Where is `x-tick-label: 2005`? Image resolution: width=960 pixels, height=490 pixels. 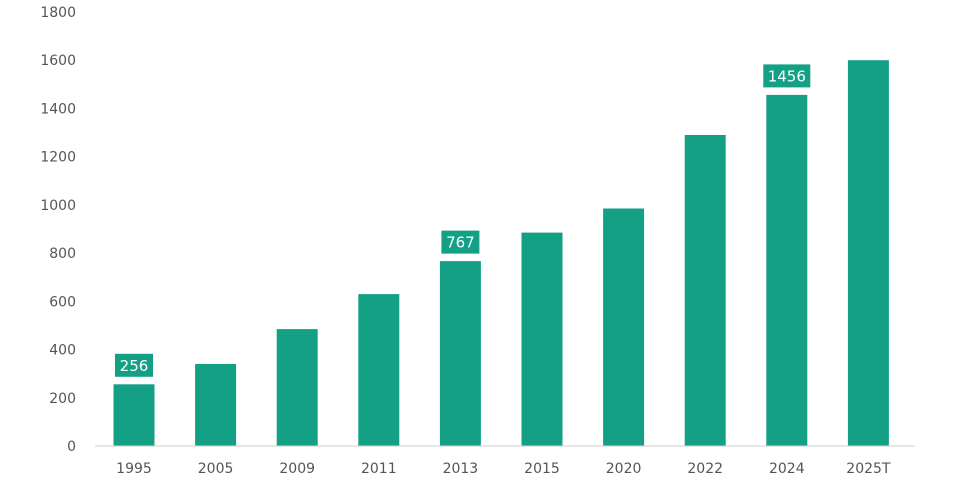
x-tick-label: 2005 is located at coordinates (216, 469).